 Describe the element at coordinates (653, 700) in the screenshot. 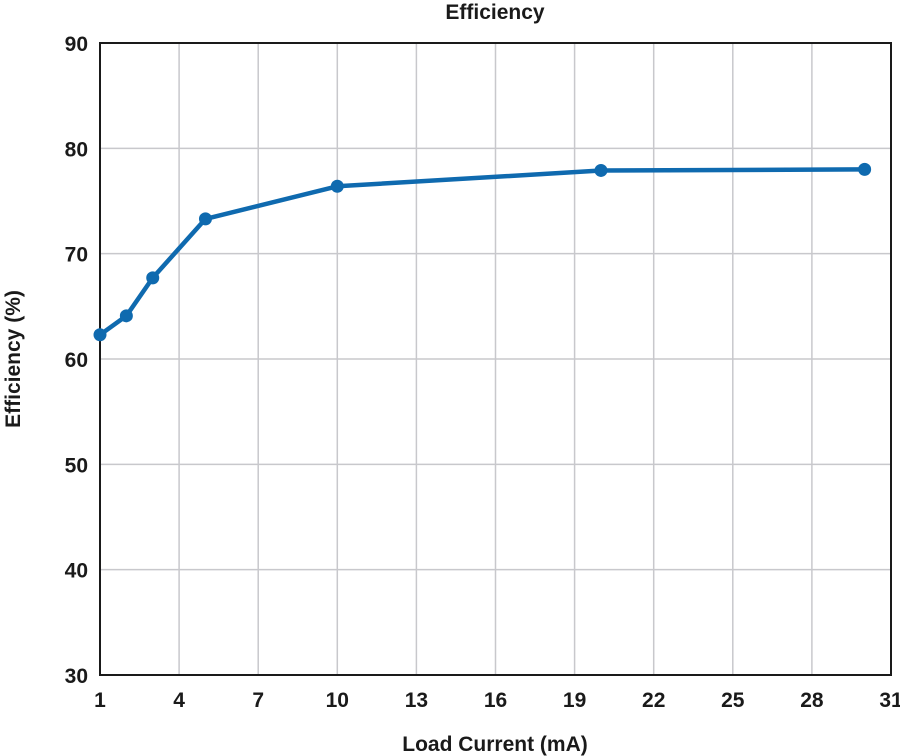

I see `x-tick-label: 22` at that location.